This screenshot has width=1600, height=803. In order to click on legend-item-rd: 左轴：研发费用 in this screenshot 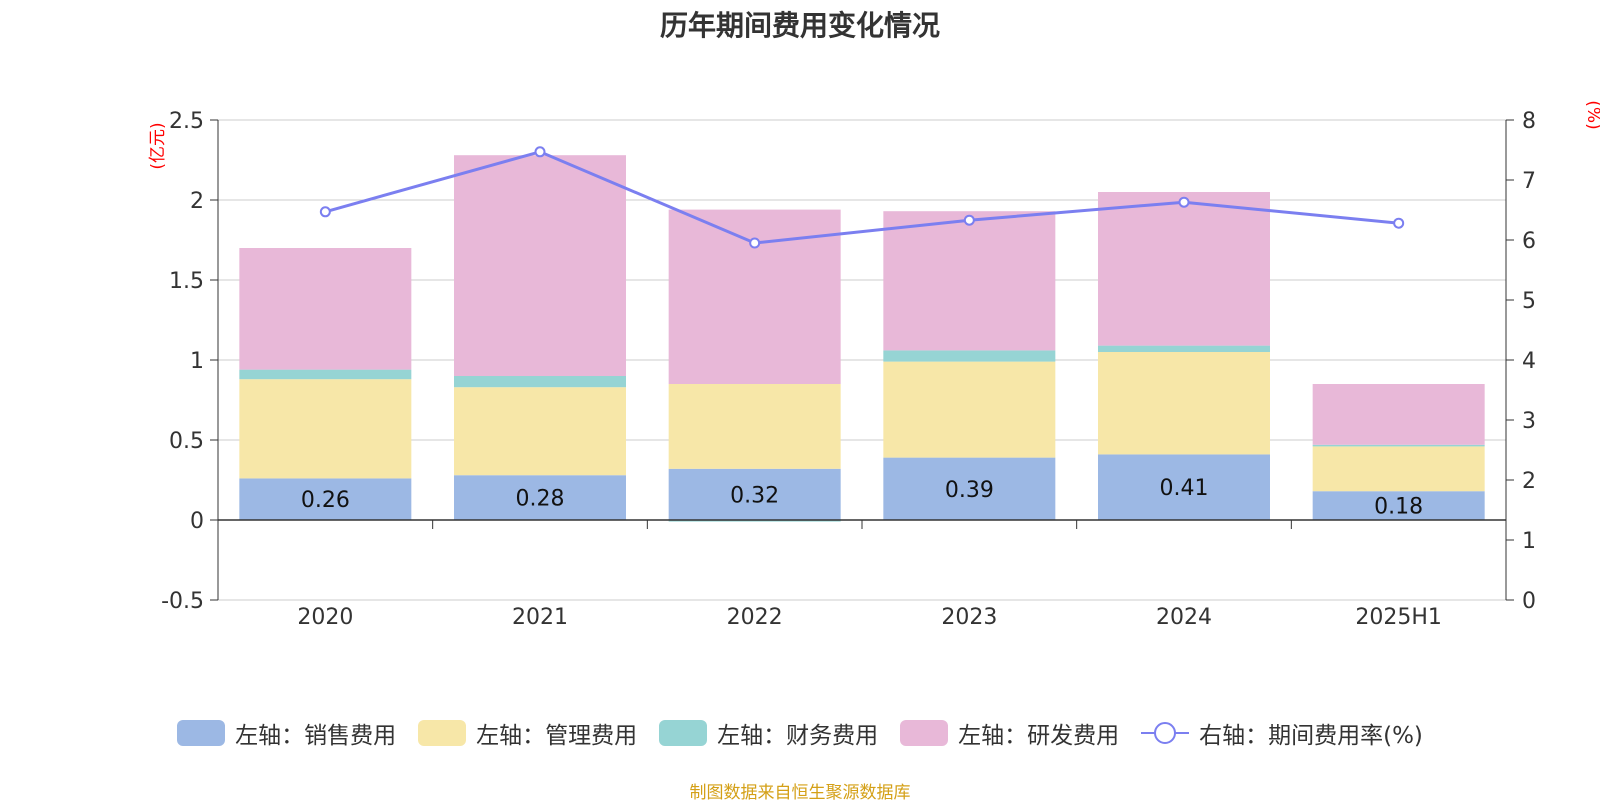, I will do `click(1009, 733)`.